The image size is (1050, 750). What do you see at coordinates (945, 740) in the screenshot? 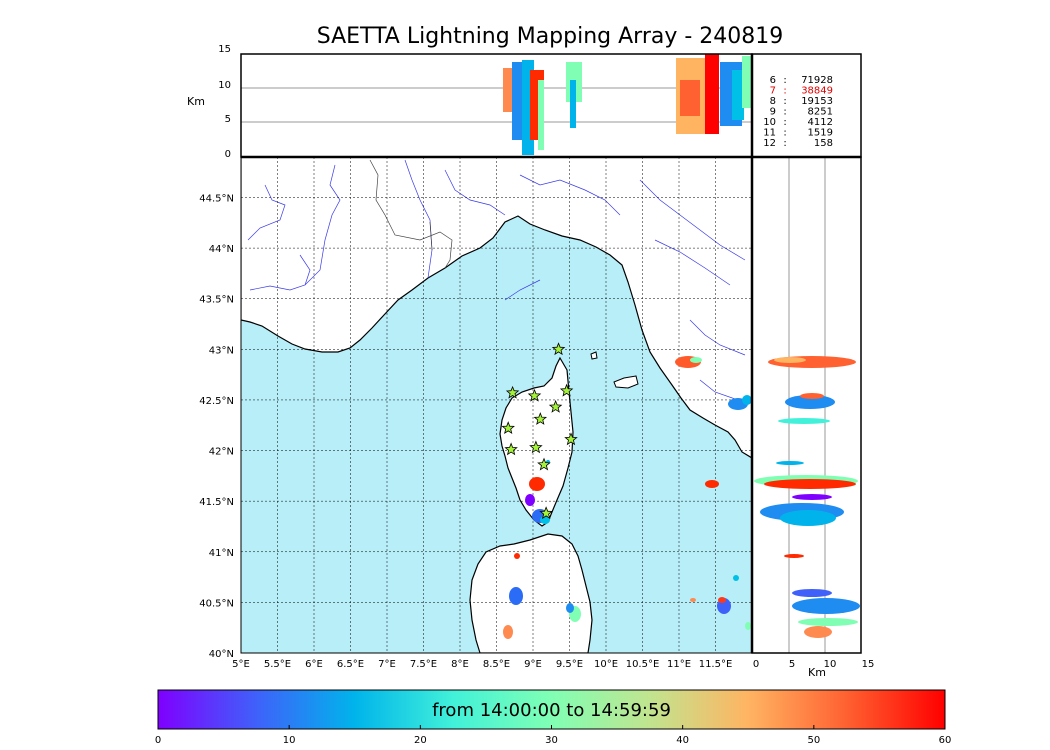
I see `colorbar-tick-label: 60` at bounding box center [945, 740].